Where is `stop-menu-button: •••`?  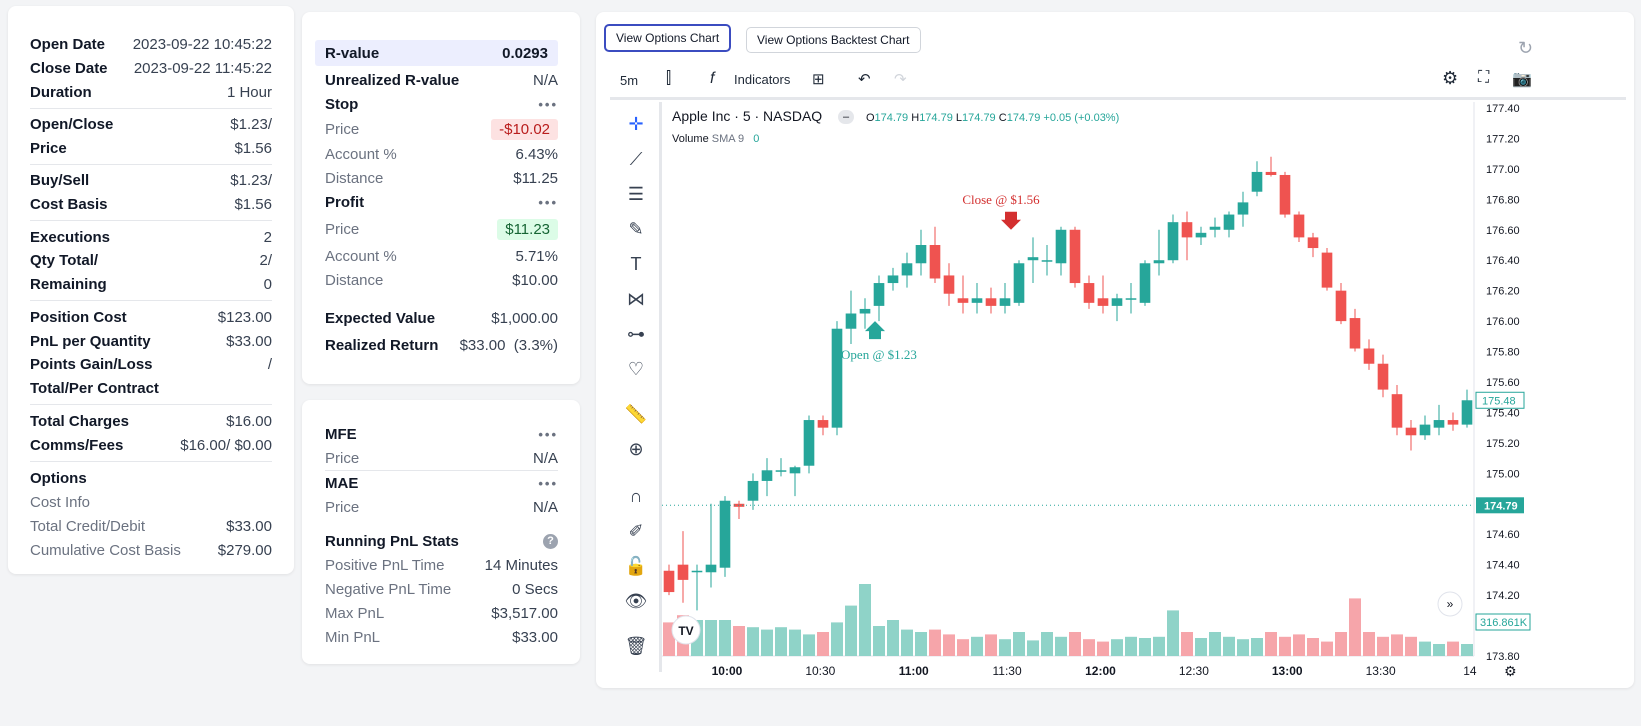 stop-menu-button: ••• is located at coordinates (548, 104).